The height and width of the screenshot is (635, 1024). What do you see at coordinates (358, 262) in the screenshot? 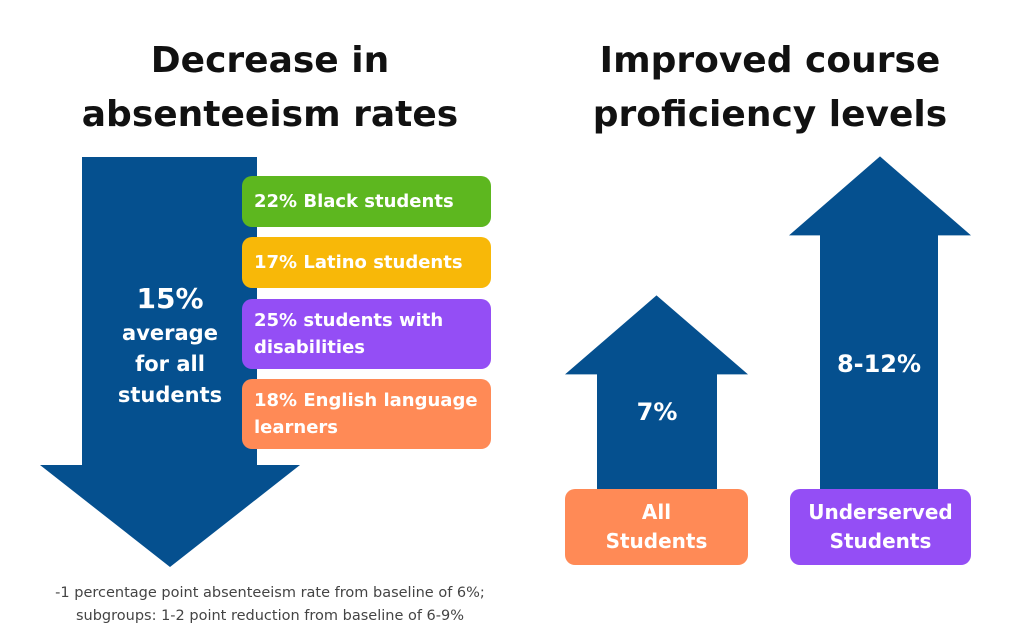
I see `subgroup-label: 17% Latino students` at bounding box center [358, 262].